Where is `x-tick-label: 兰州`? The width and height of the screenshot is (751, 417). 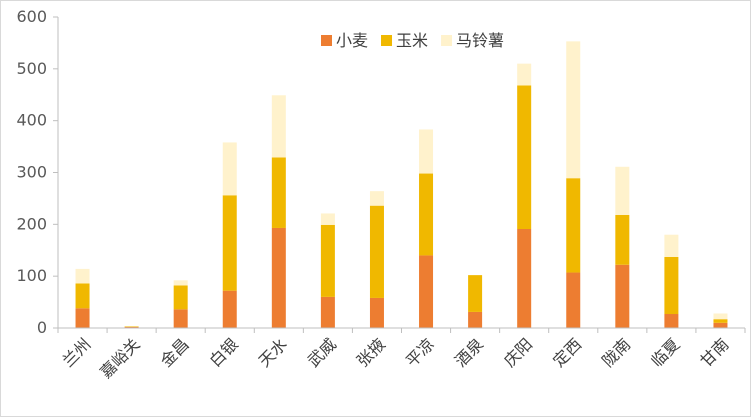
x-tick-label: 兰州 is located at coordinates (76, 353).